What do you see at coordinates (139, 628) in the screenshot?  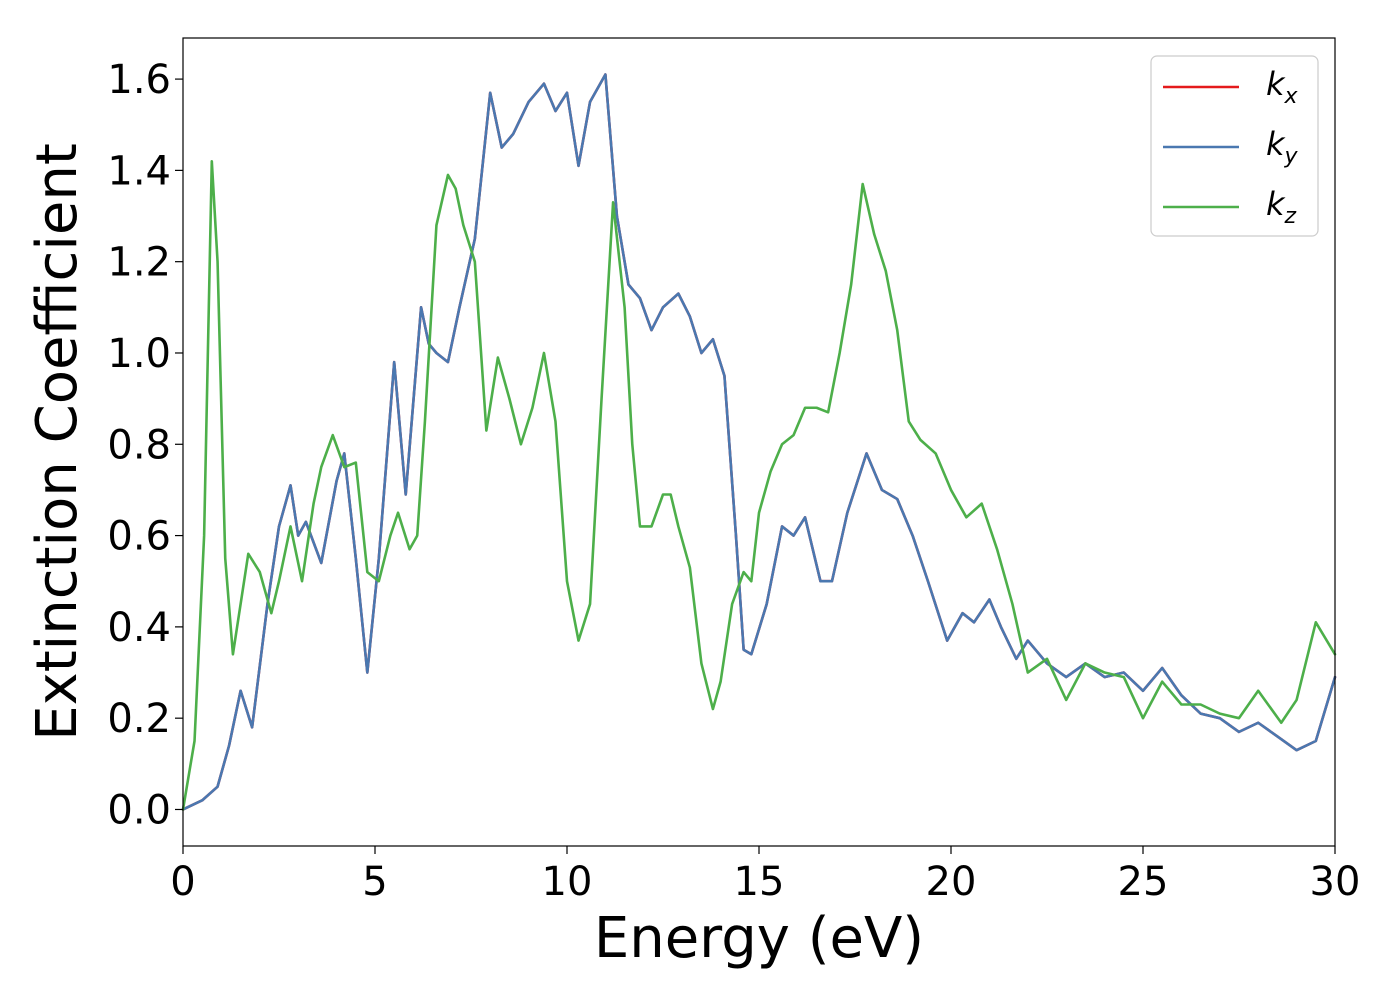 I see `y-tick-label: 0.4` at bounding box center [139, 628].